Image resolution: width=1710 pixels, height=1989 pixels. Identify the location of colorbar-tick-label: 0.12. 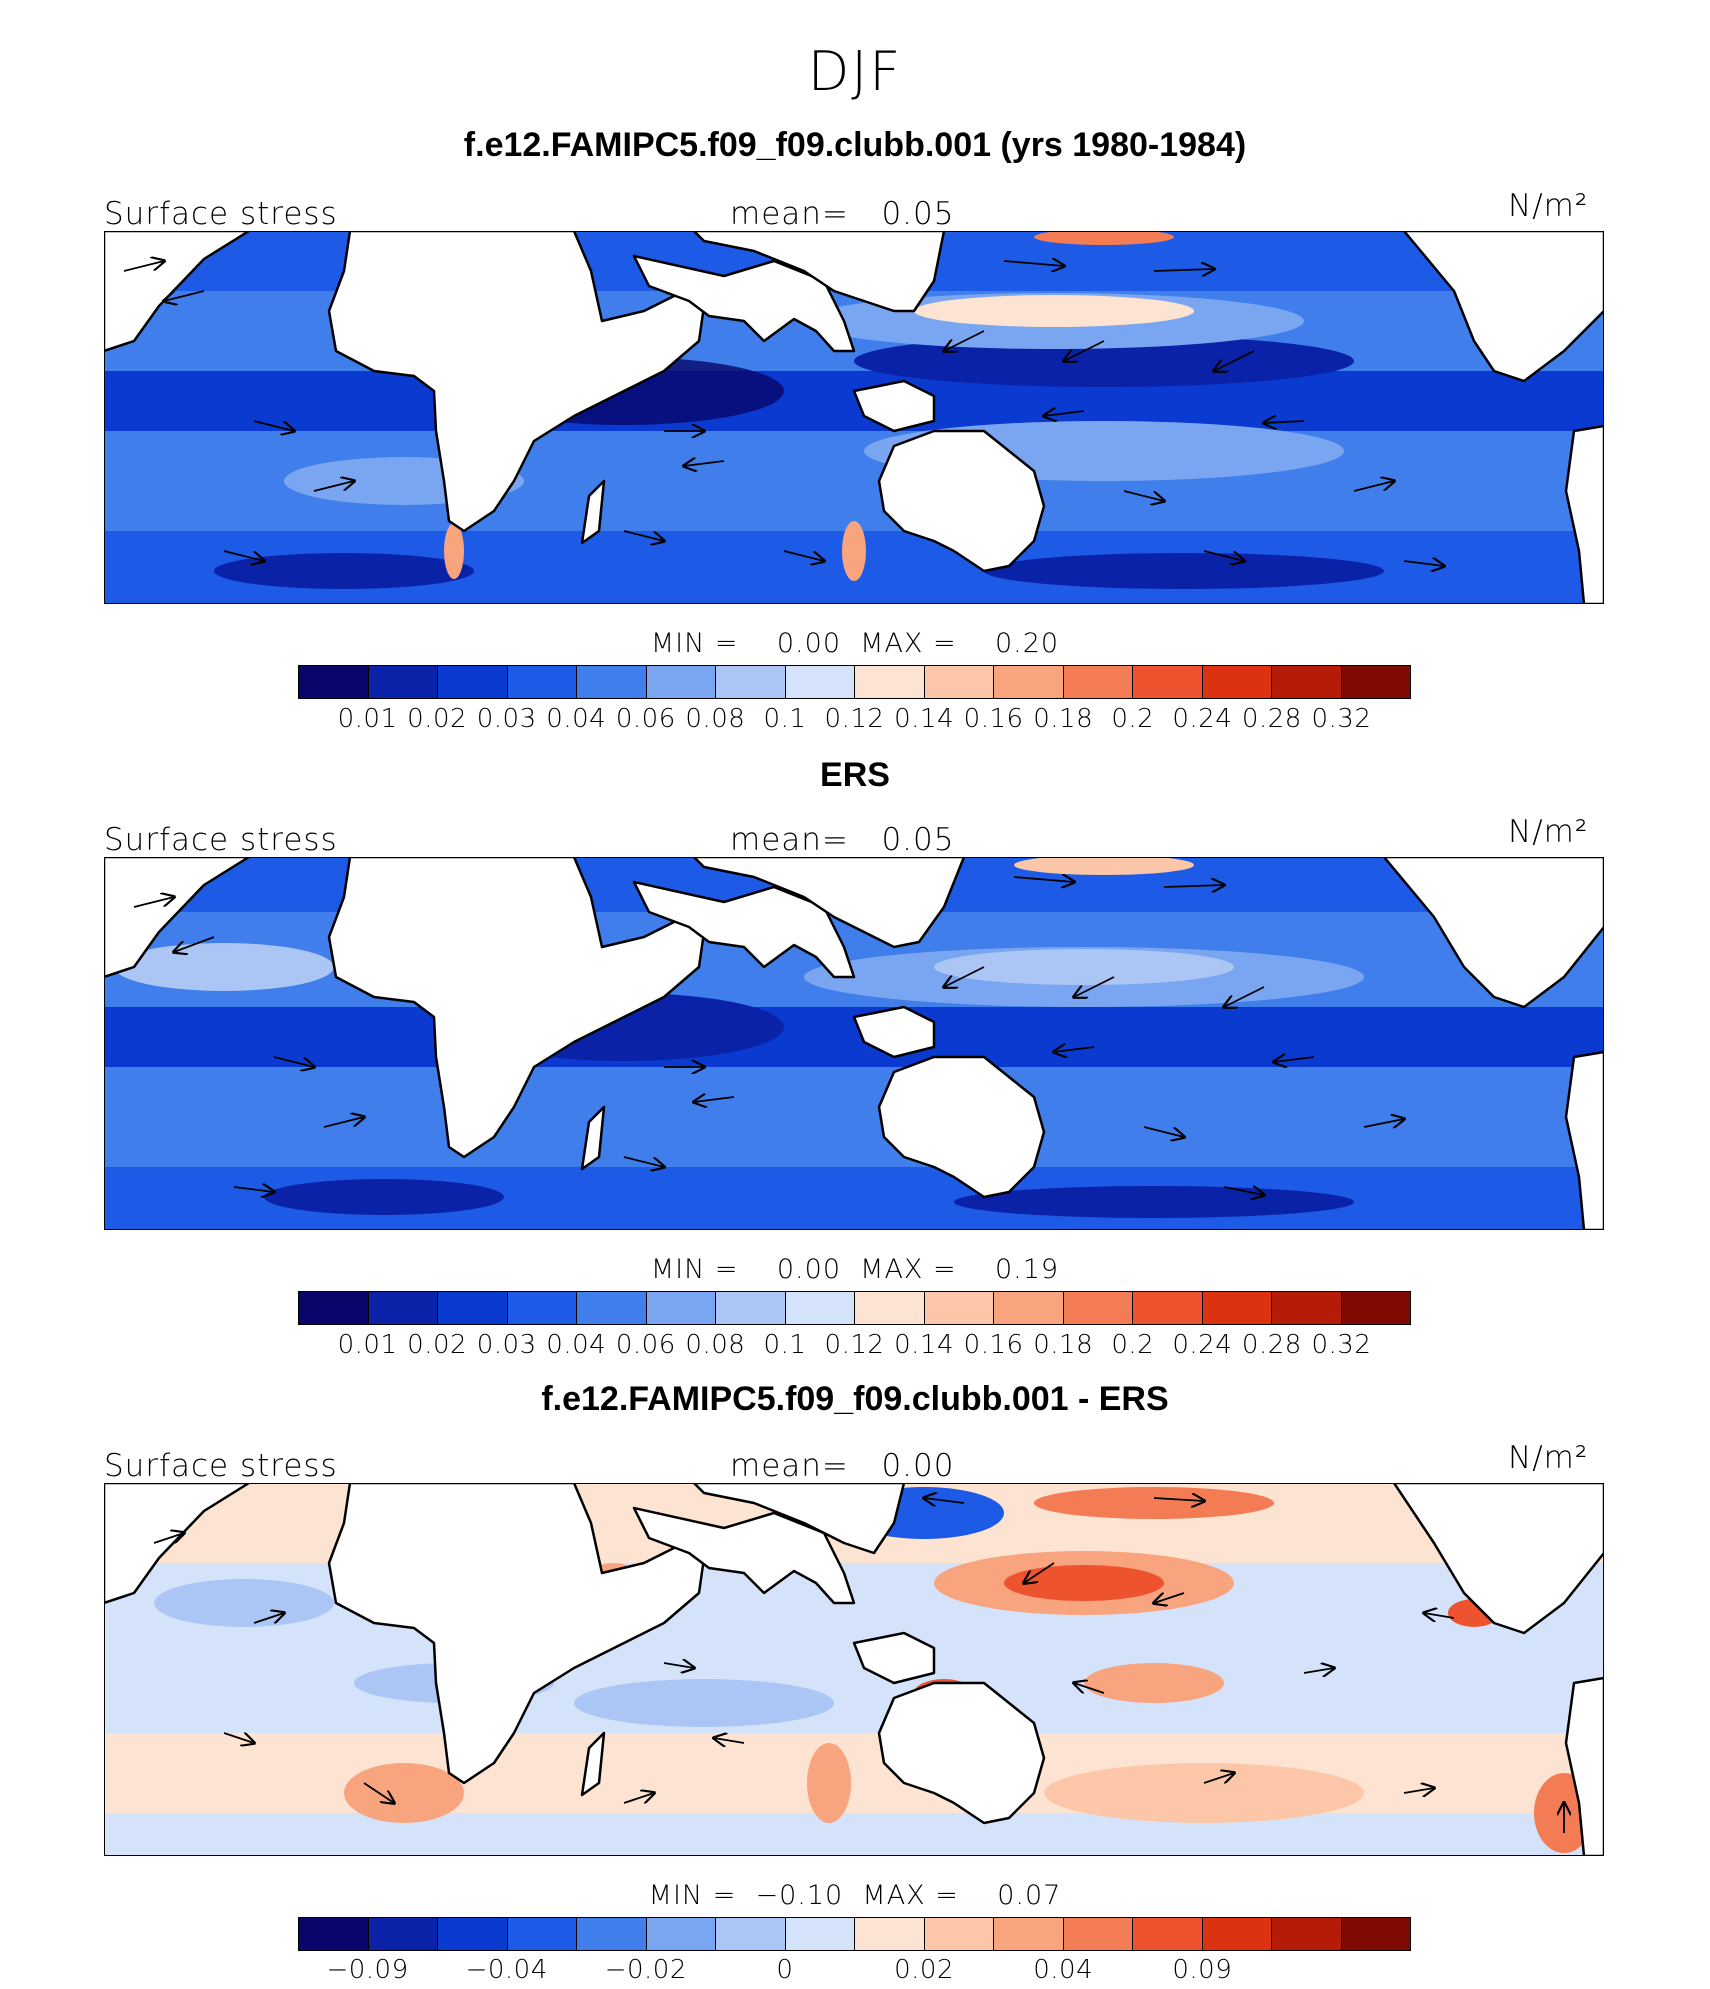
(854, 719).